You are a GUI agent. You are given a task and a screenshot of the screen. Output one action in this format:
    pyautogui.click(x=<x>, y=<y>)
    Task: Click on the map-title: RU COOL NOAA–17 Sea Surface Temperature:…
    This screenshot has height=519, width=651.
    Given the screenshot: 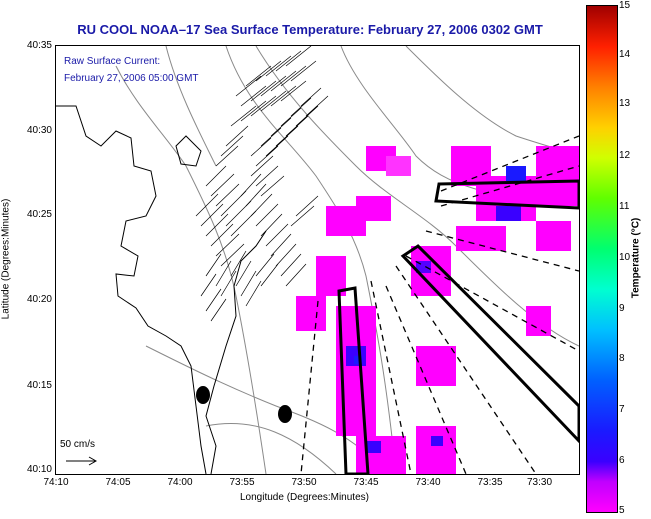 What is the action you would take?
    pyautogui.click(x=310, y=29)
    